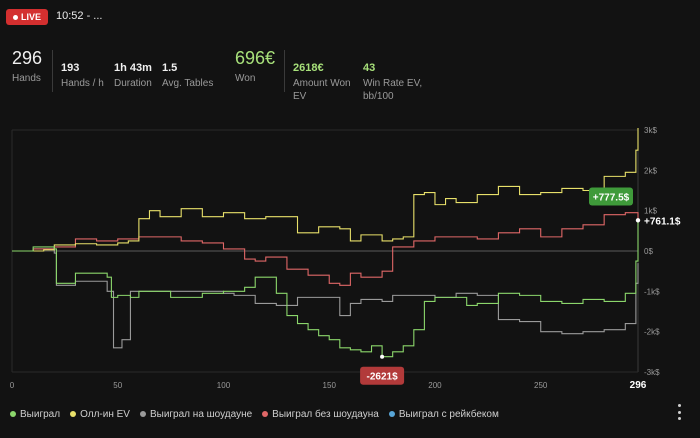 The height and width of the screenshot is (438, 700). I want to click on min-label: -2621$, so click(383, 377).